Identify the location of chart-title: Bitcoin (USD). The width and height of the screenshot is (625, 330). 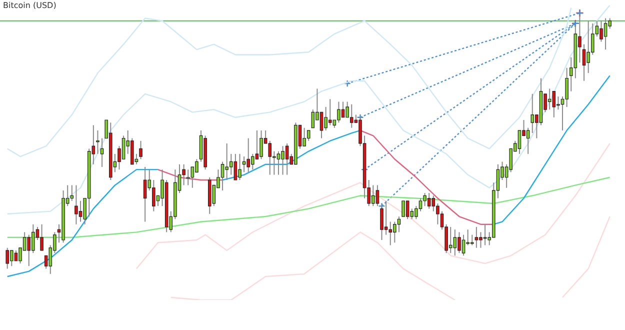
(29, 5).